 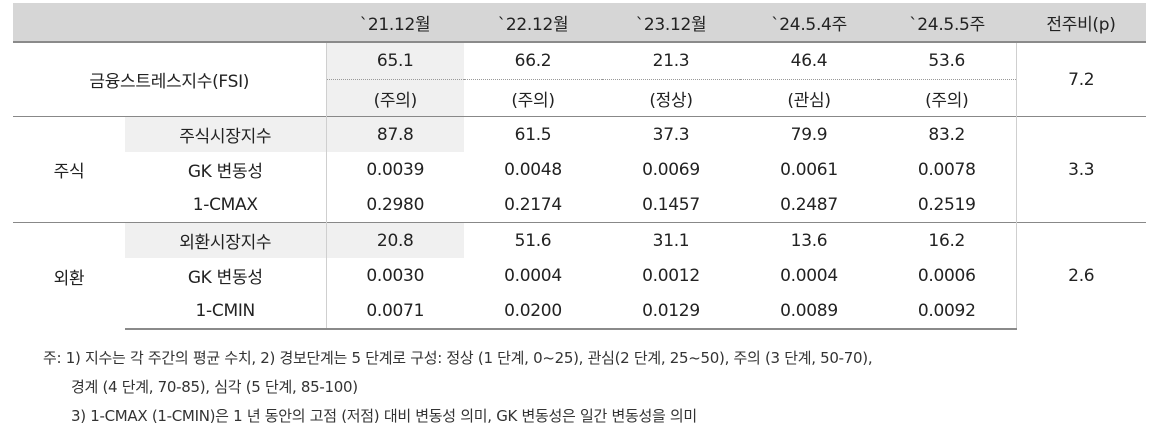 I want to click on stock-group-label: 주식, so click(x=69, y=169).